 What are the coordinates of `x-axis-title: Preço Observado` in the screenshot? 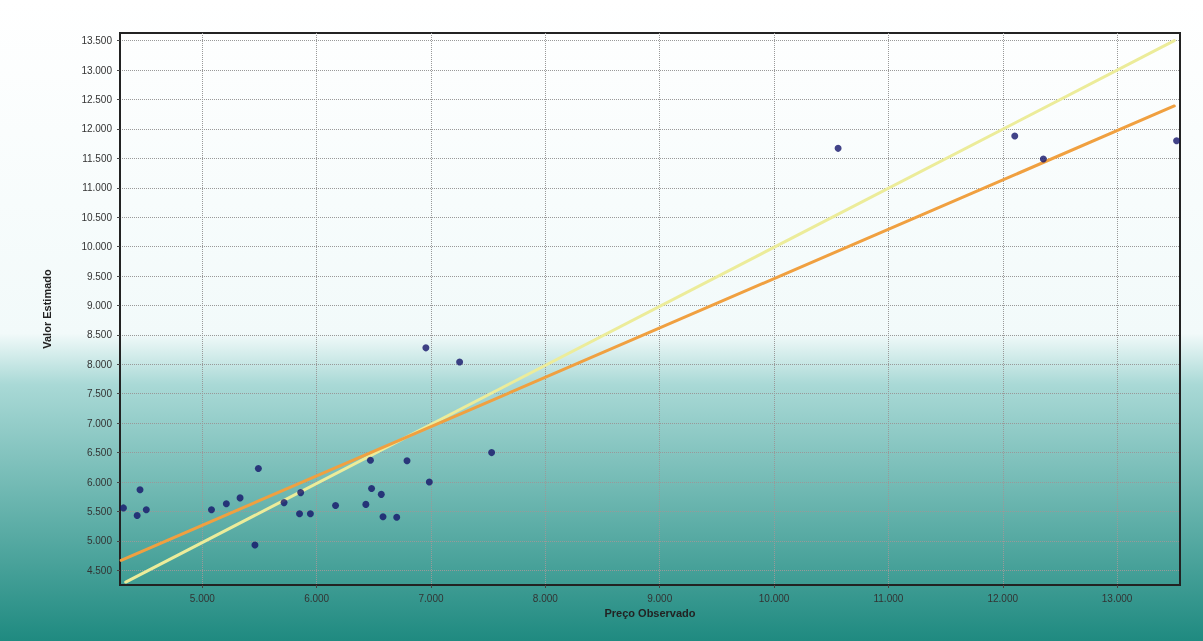 It's located at (650, 613).